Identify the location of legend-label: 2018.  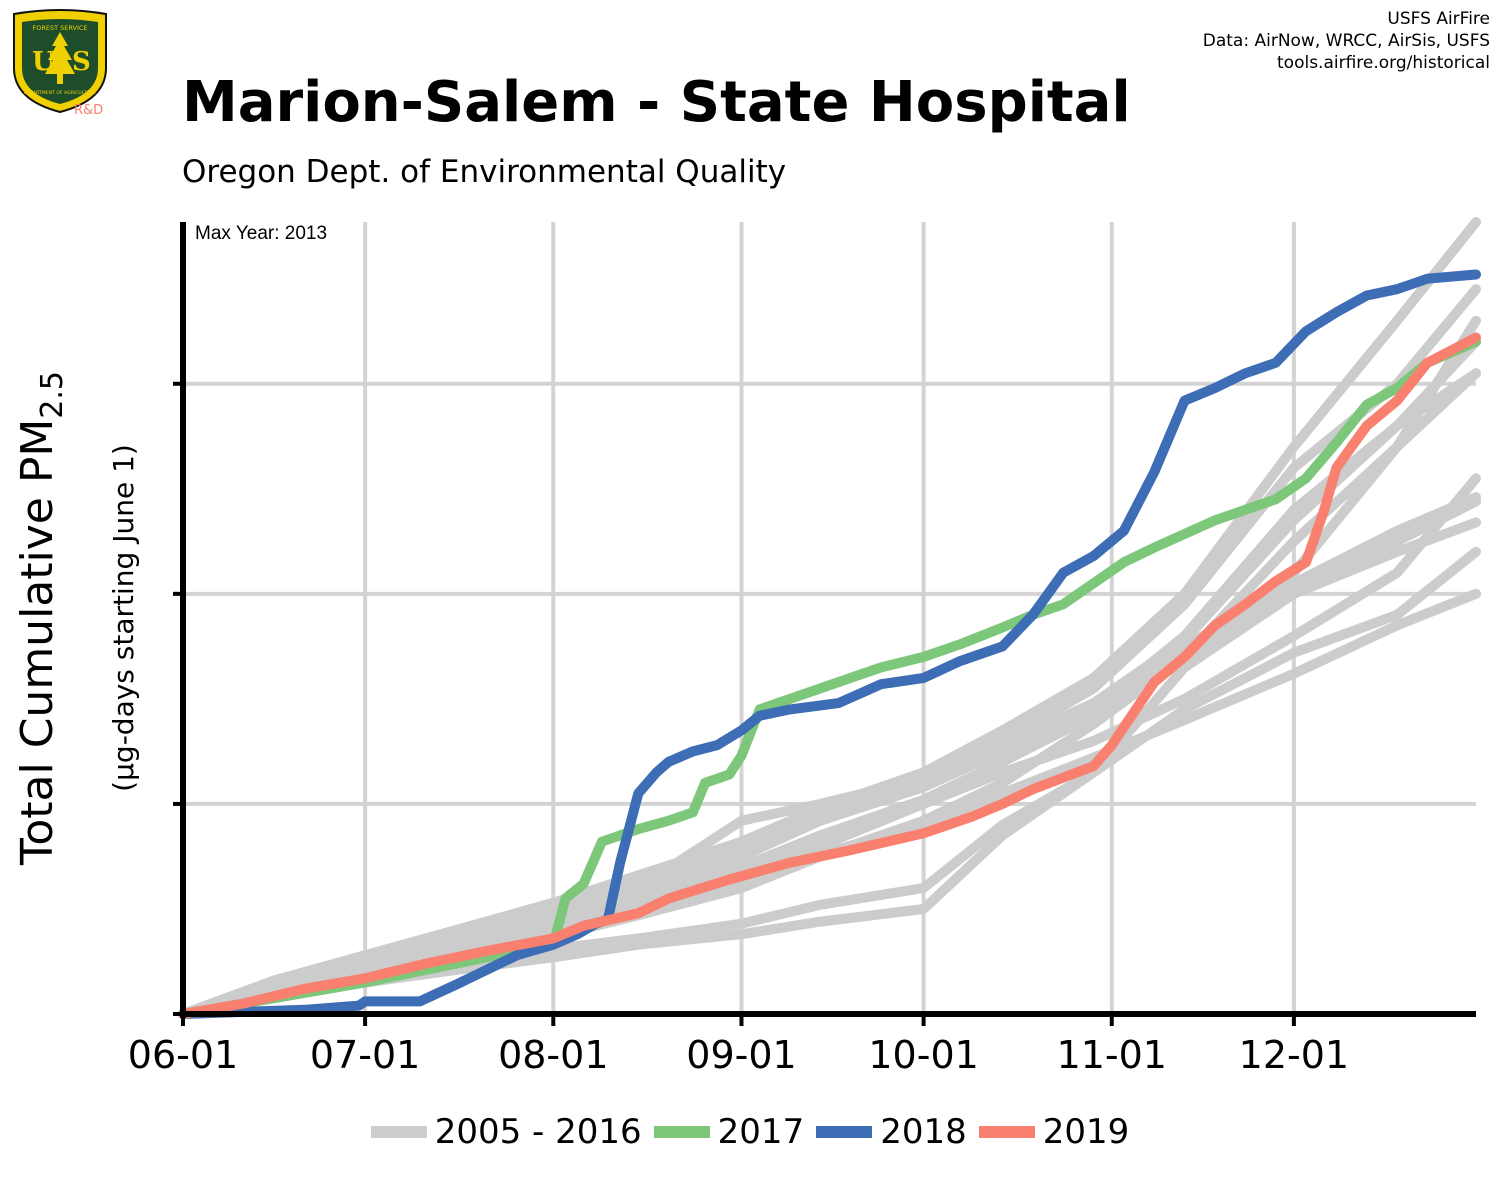
(923, 1132).